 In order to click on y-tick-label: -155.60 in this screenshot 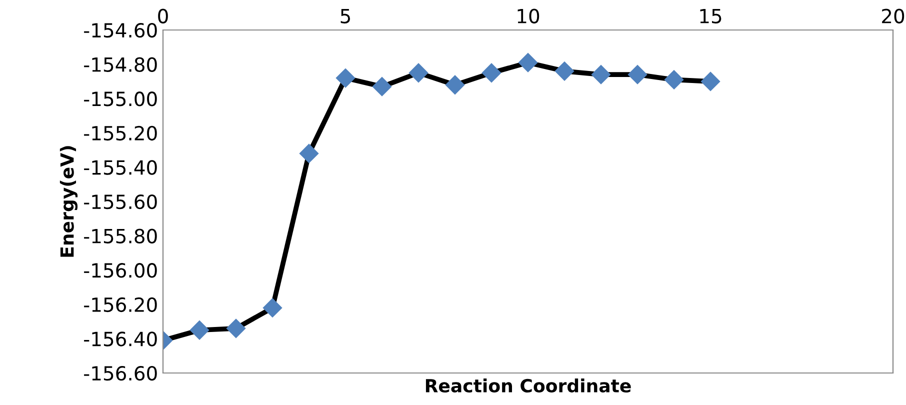, I will do `click(120, 202)`.